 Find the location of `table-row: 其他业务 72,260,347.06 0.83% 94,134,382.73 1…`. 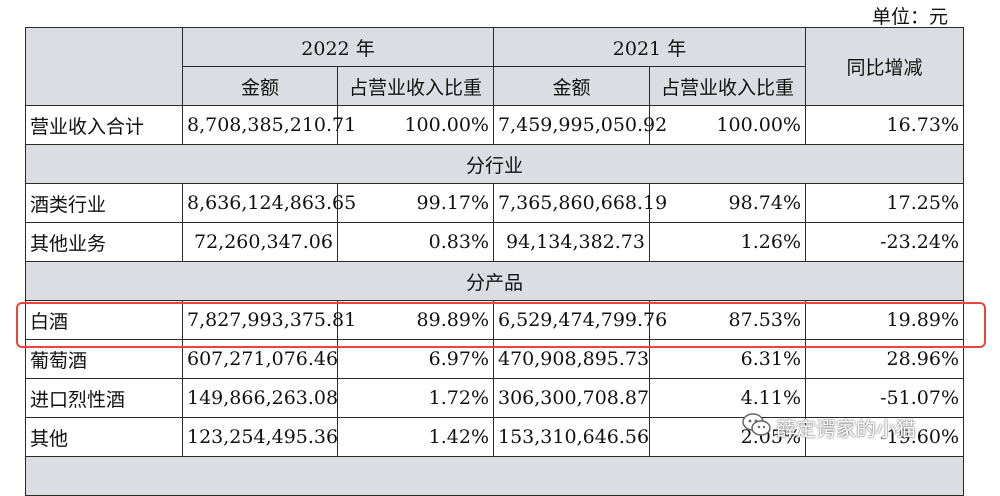

table-row: 其他业务 72,260,347.06 0.83% 94,134,382.73 1… is located at coordinates (494, 242).